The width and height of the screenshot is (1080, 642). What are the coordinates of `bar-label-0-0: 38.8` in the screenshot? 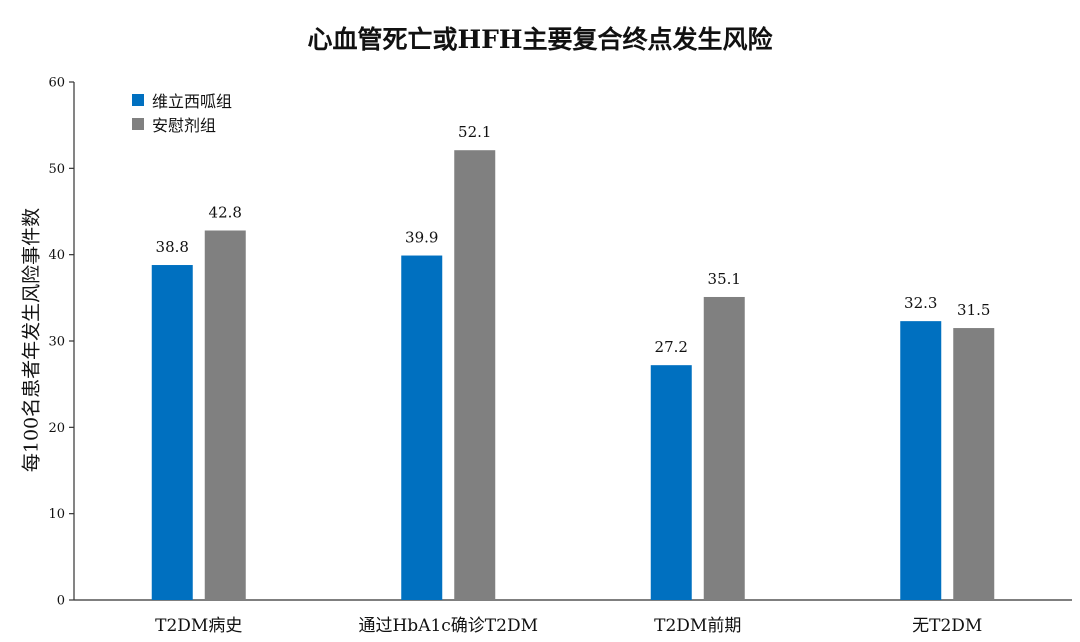 It's located at (172, 247).